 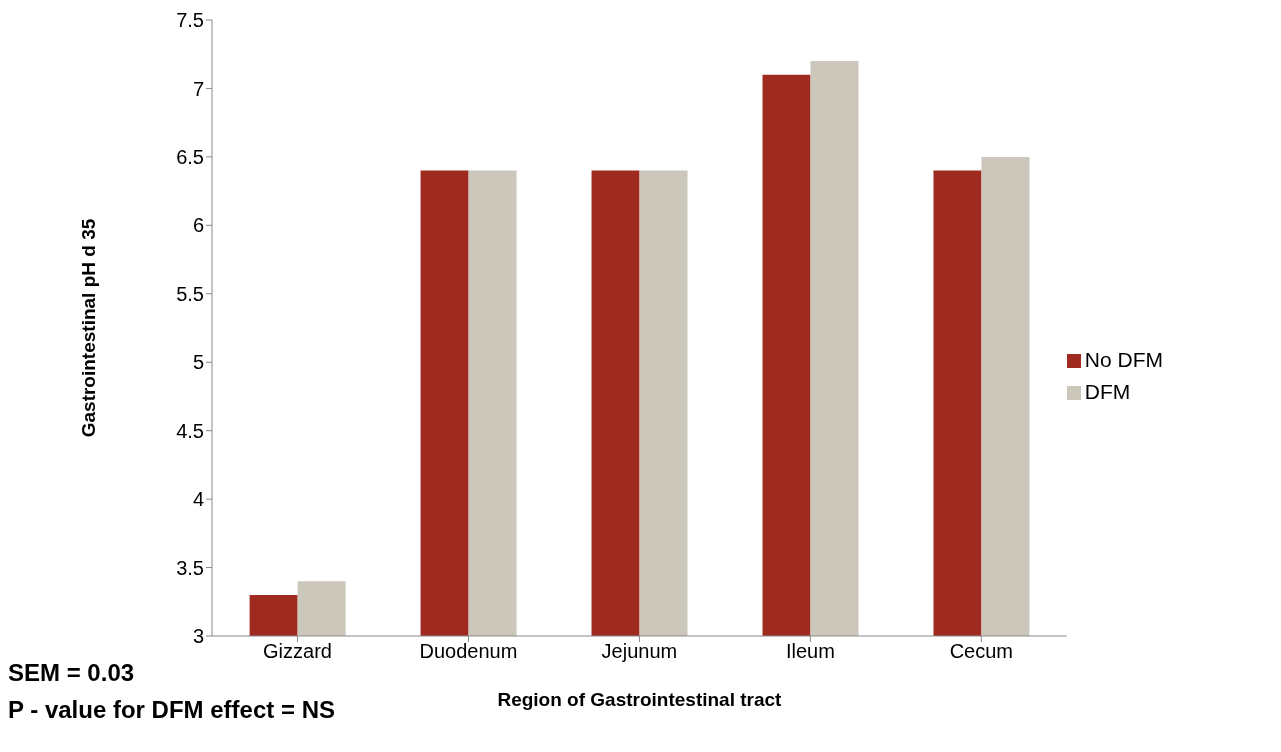 What do you see at coordinates (198, 225) in the screenshot?
I see `y-tick-label: 6` at bounding box center [198, 225].